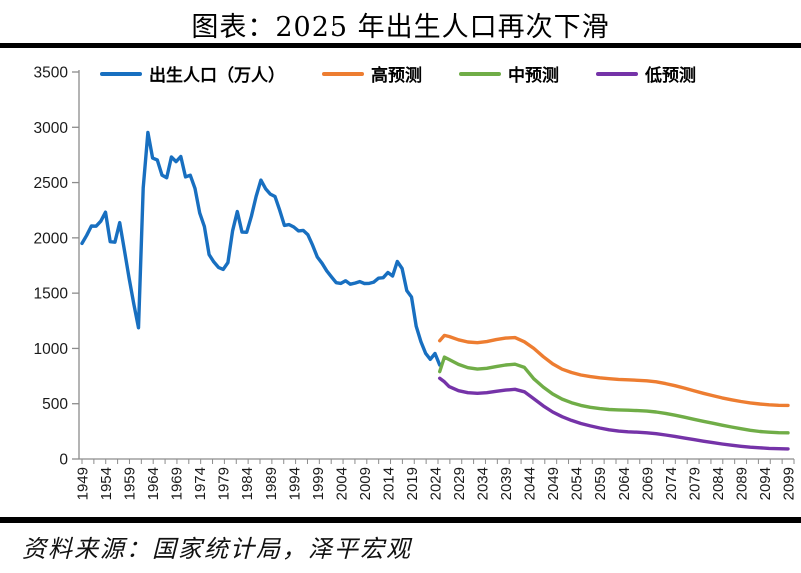  Describe the element at coordinates (530, 483) in the screenshot. I see `x-axis-label: 2044` at that location.